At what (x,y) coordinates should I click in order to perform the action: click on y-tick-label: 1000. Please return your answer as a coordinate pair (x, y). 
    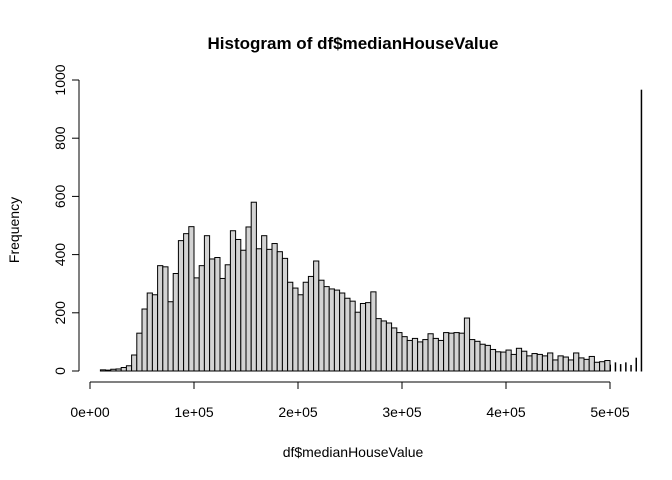
    Looking at the image, I should click on (60, 79).